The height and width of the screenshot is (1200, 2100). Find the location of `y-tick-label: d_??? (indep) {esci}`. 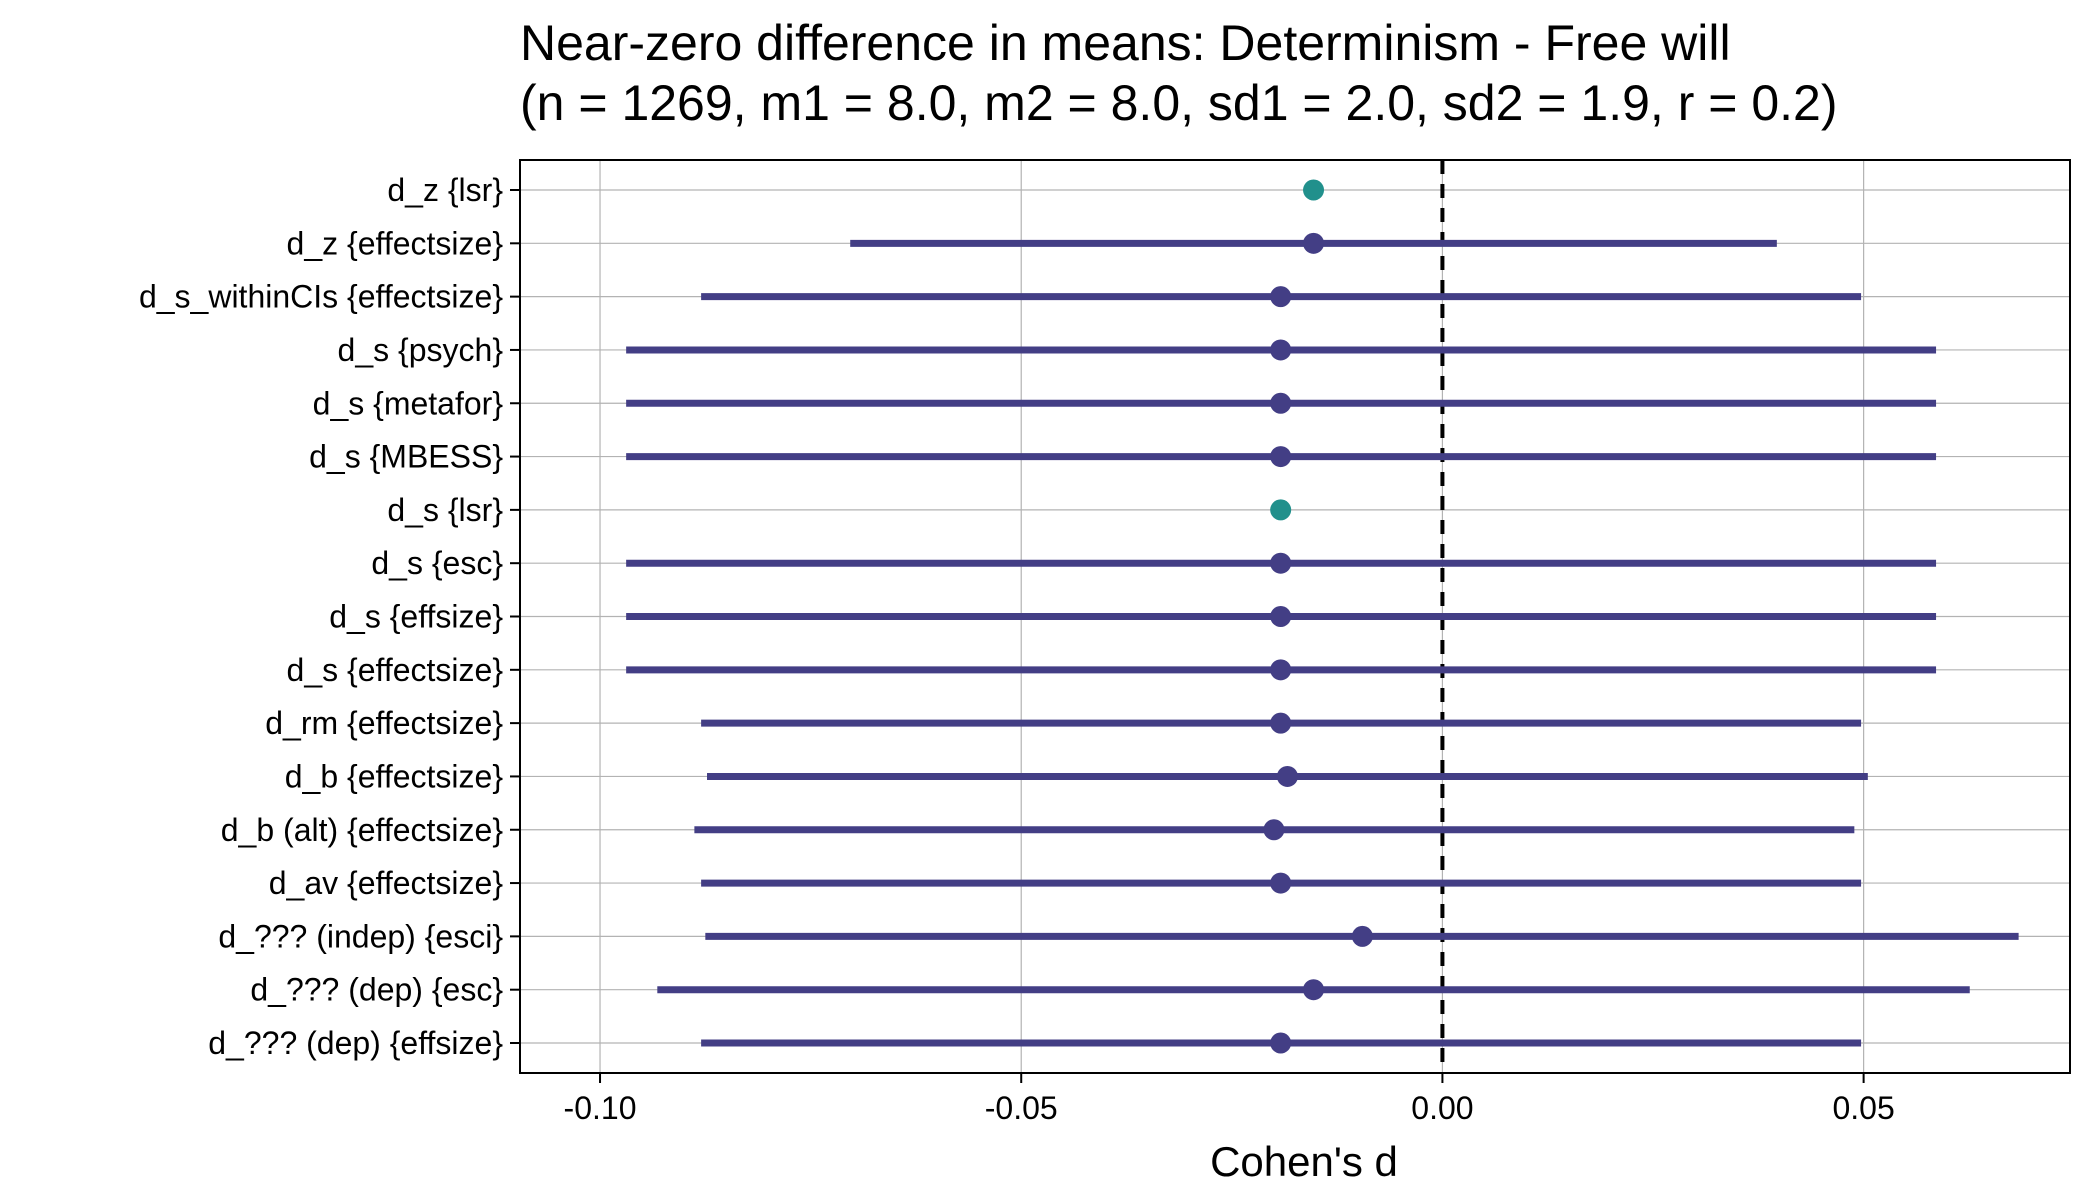

y-tick-label: d_??? (indep) {esci} is located at coordinates (360, 936).